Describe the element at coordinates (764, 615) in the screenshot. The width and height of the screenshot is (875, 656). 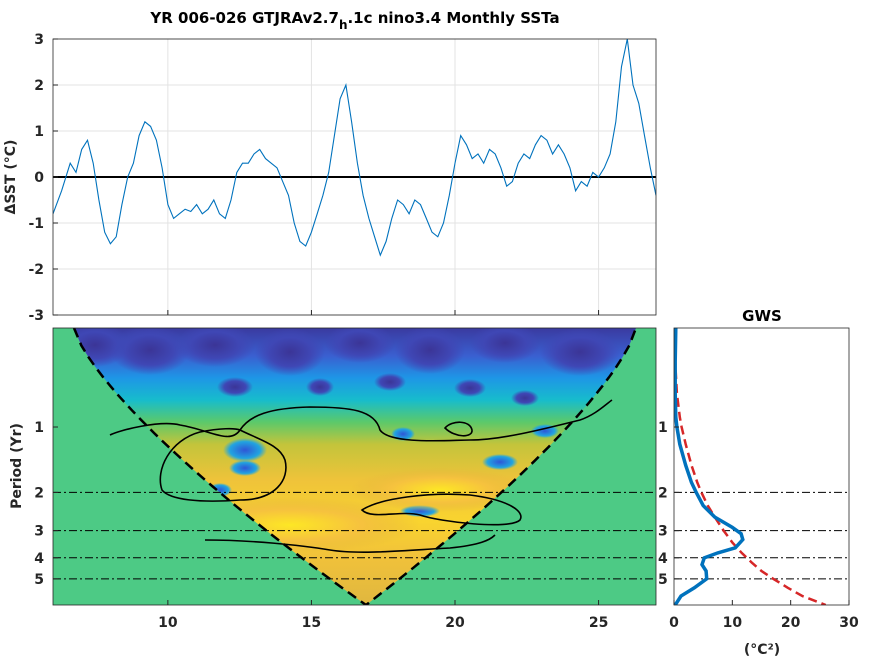
I see `gws-x-ticks: 0 10 20 30` at that location.